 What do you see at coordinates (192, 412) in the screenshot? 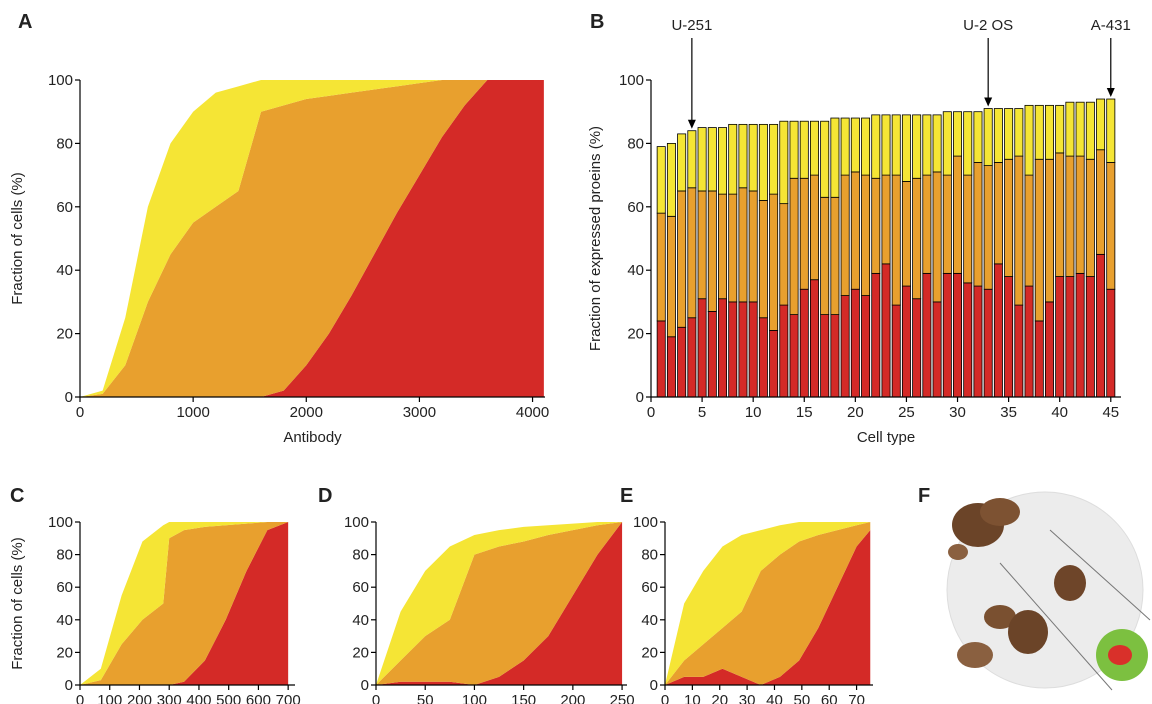
I see `x-tick-label: 1000` at bounding box center [192, 412].